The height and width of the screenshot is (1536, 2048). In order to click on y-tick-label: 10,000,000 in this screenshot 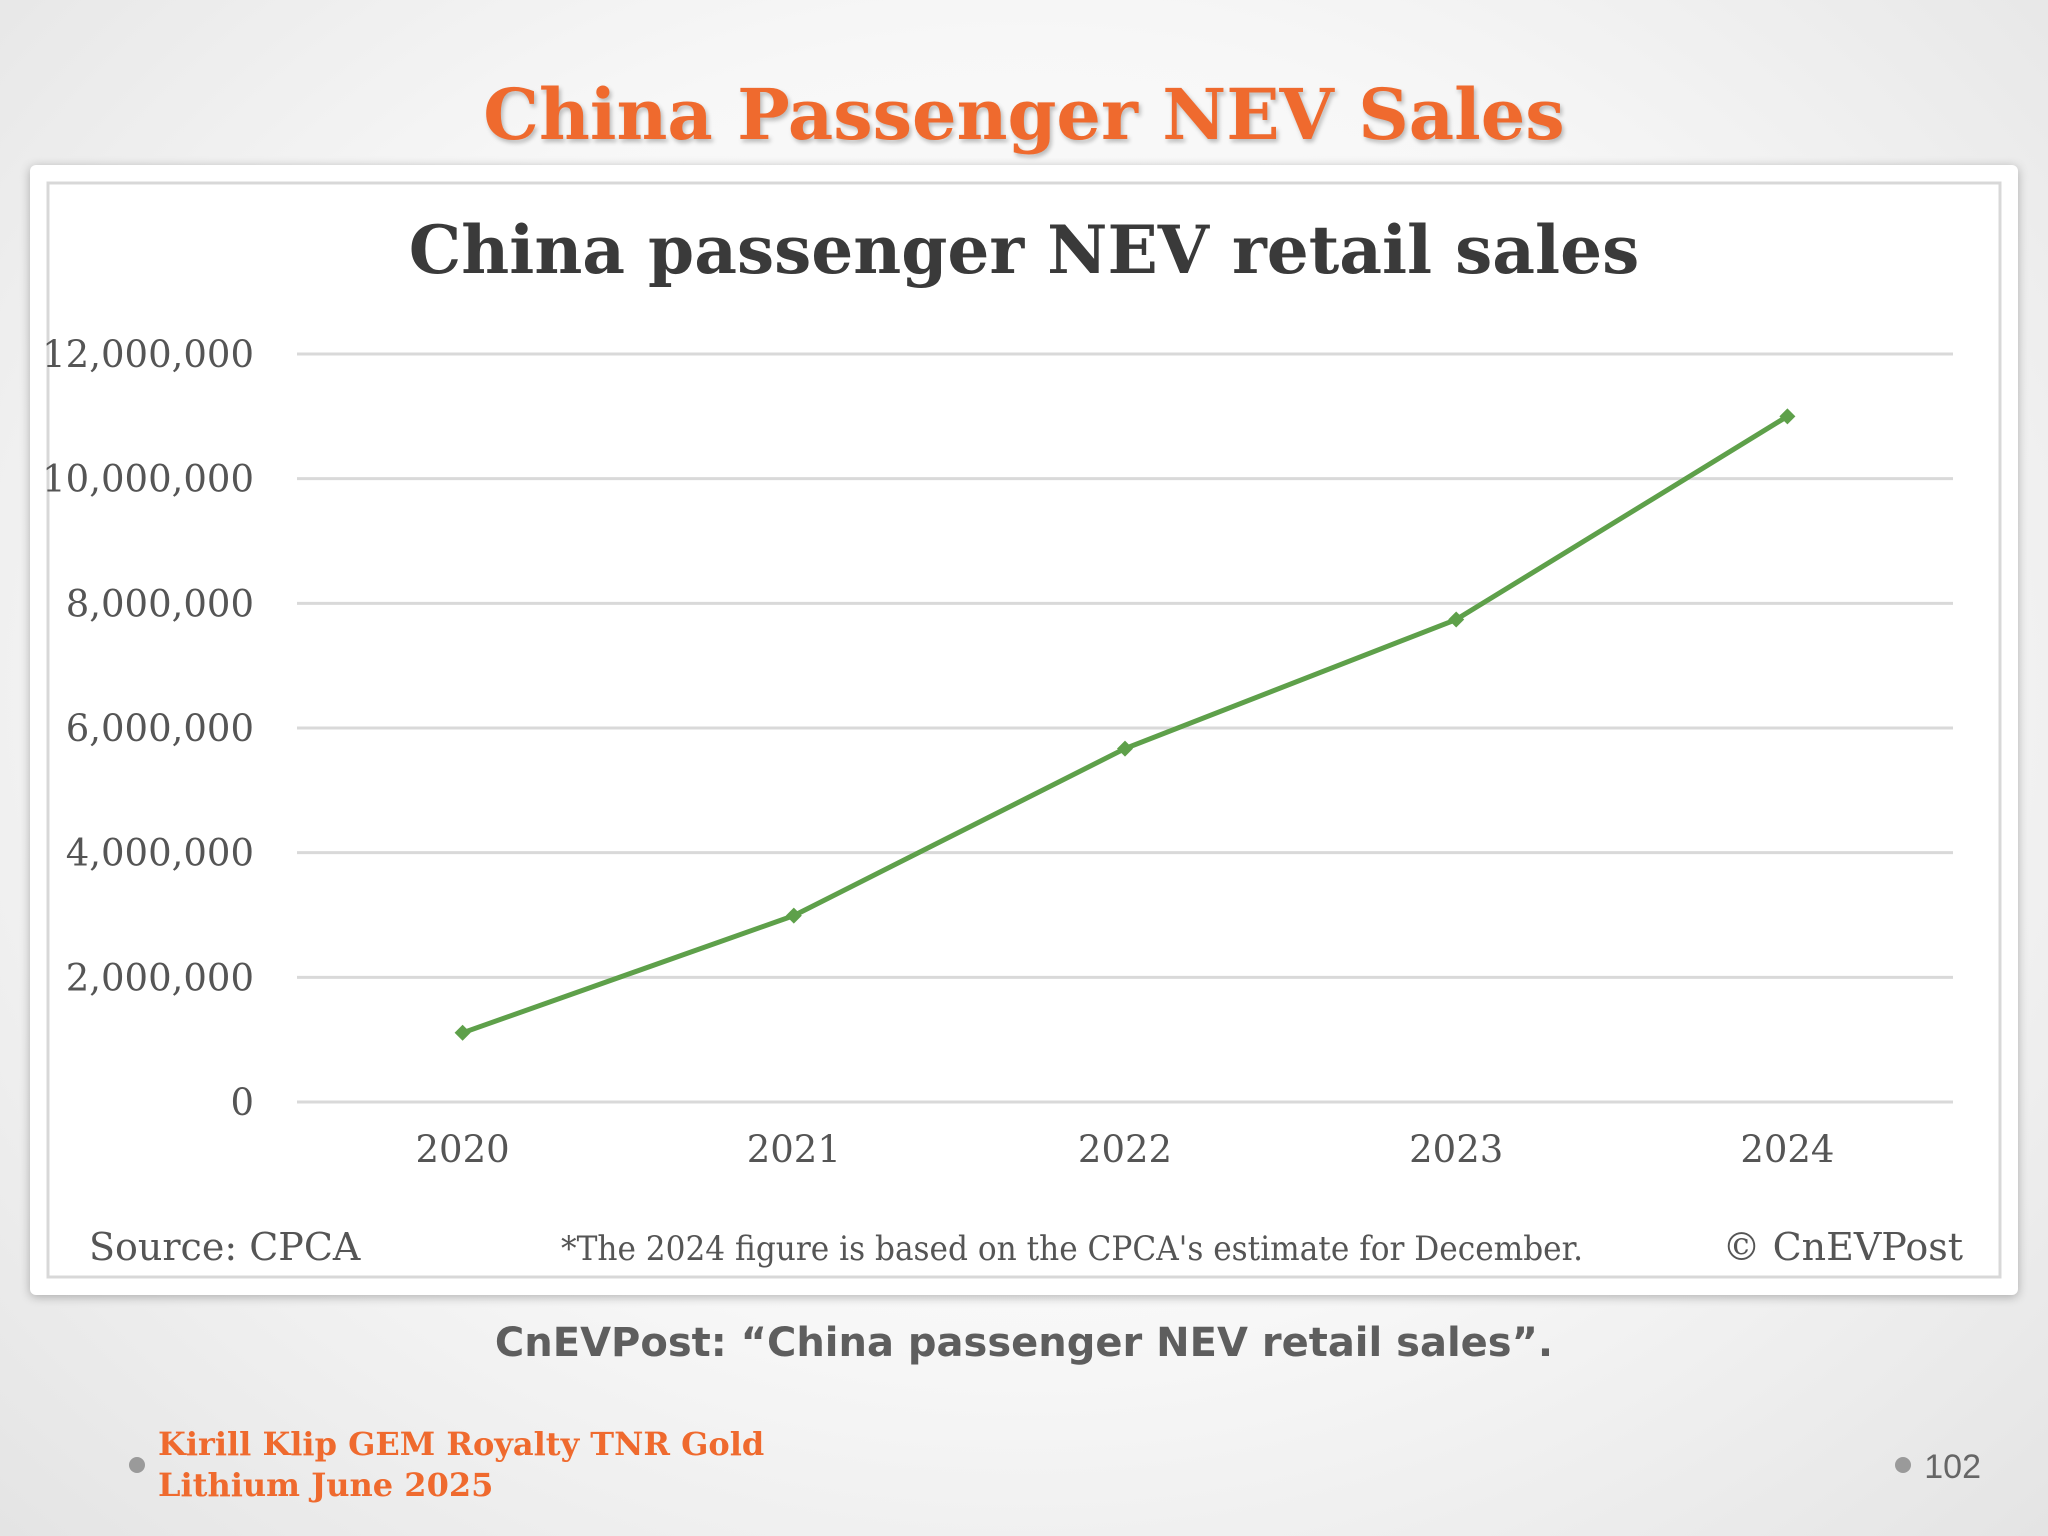, I will do `click(148, 479)`.